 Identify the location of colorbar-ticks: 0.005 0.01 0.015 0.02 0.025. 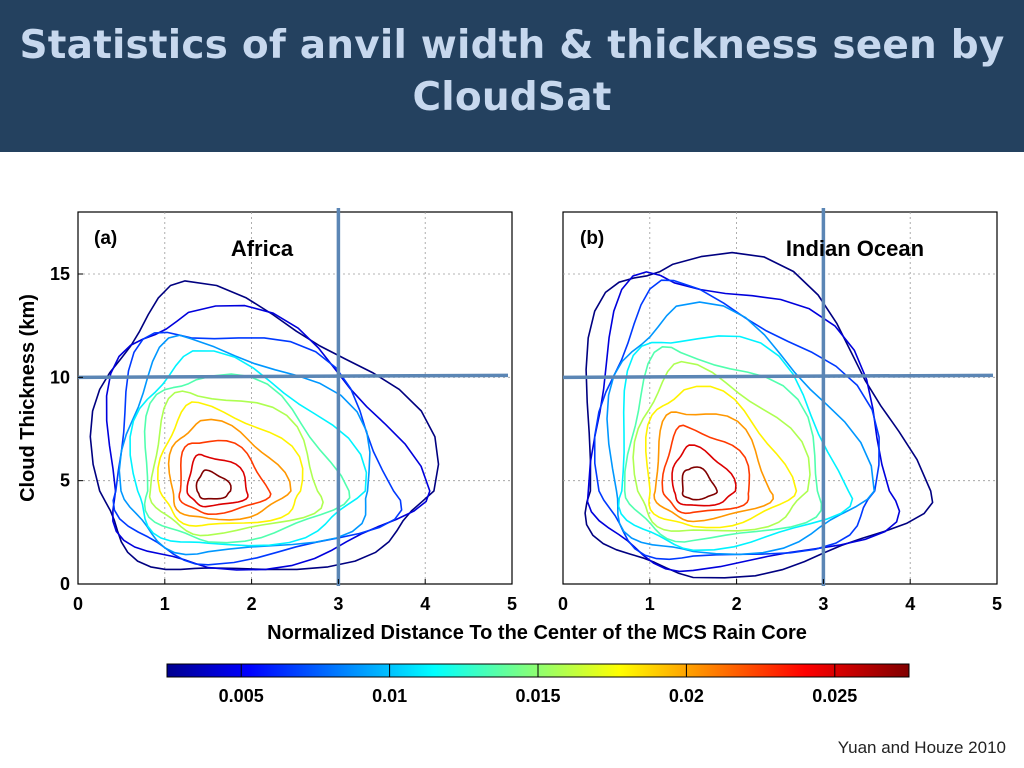
(538, 685).